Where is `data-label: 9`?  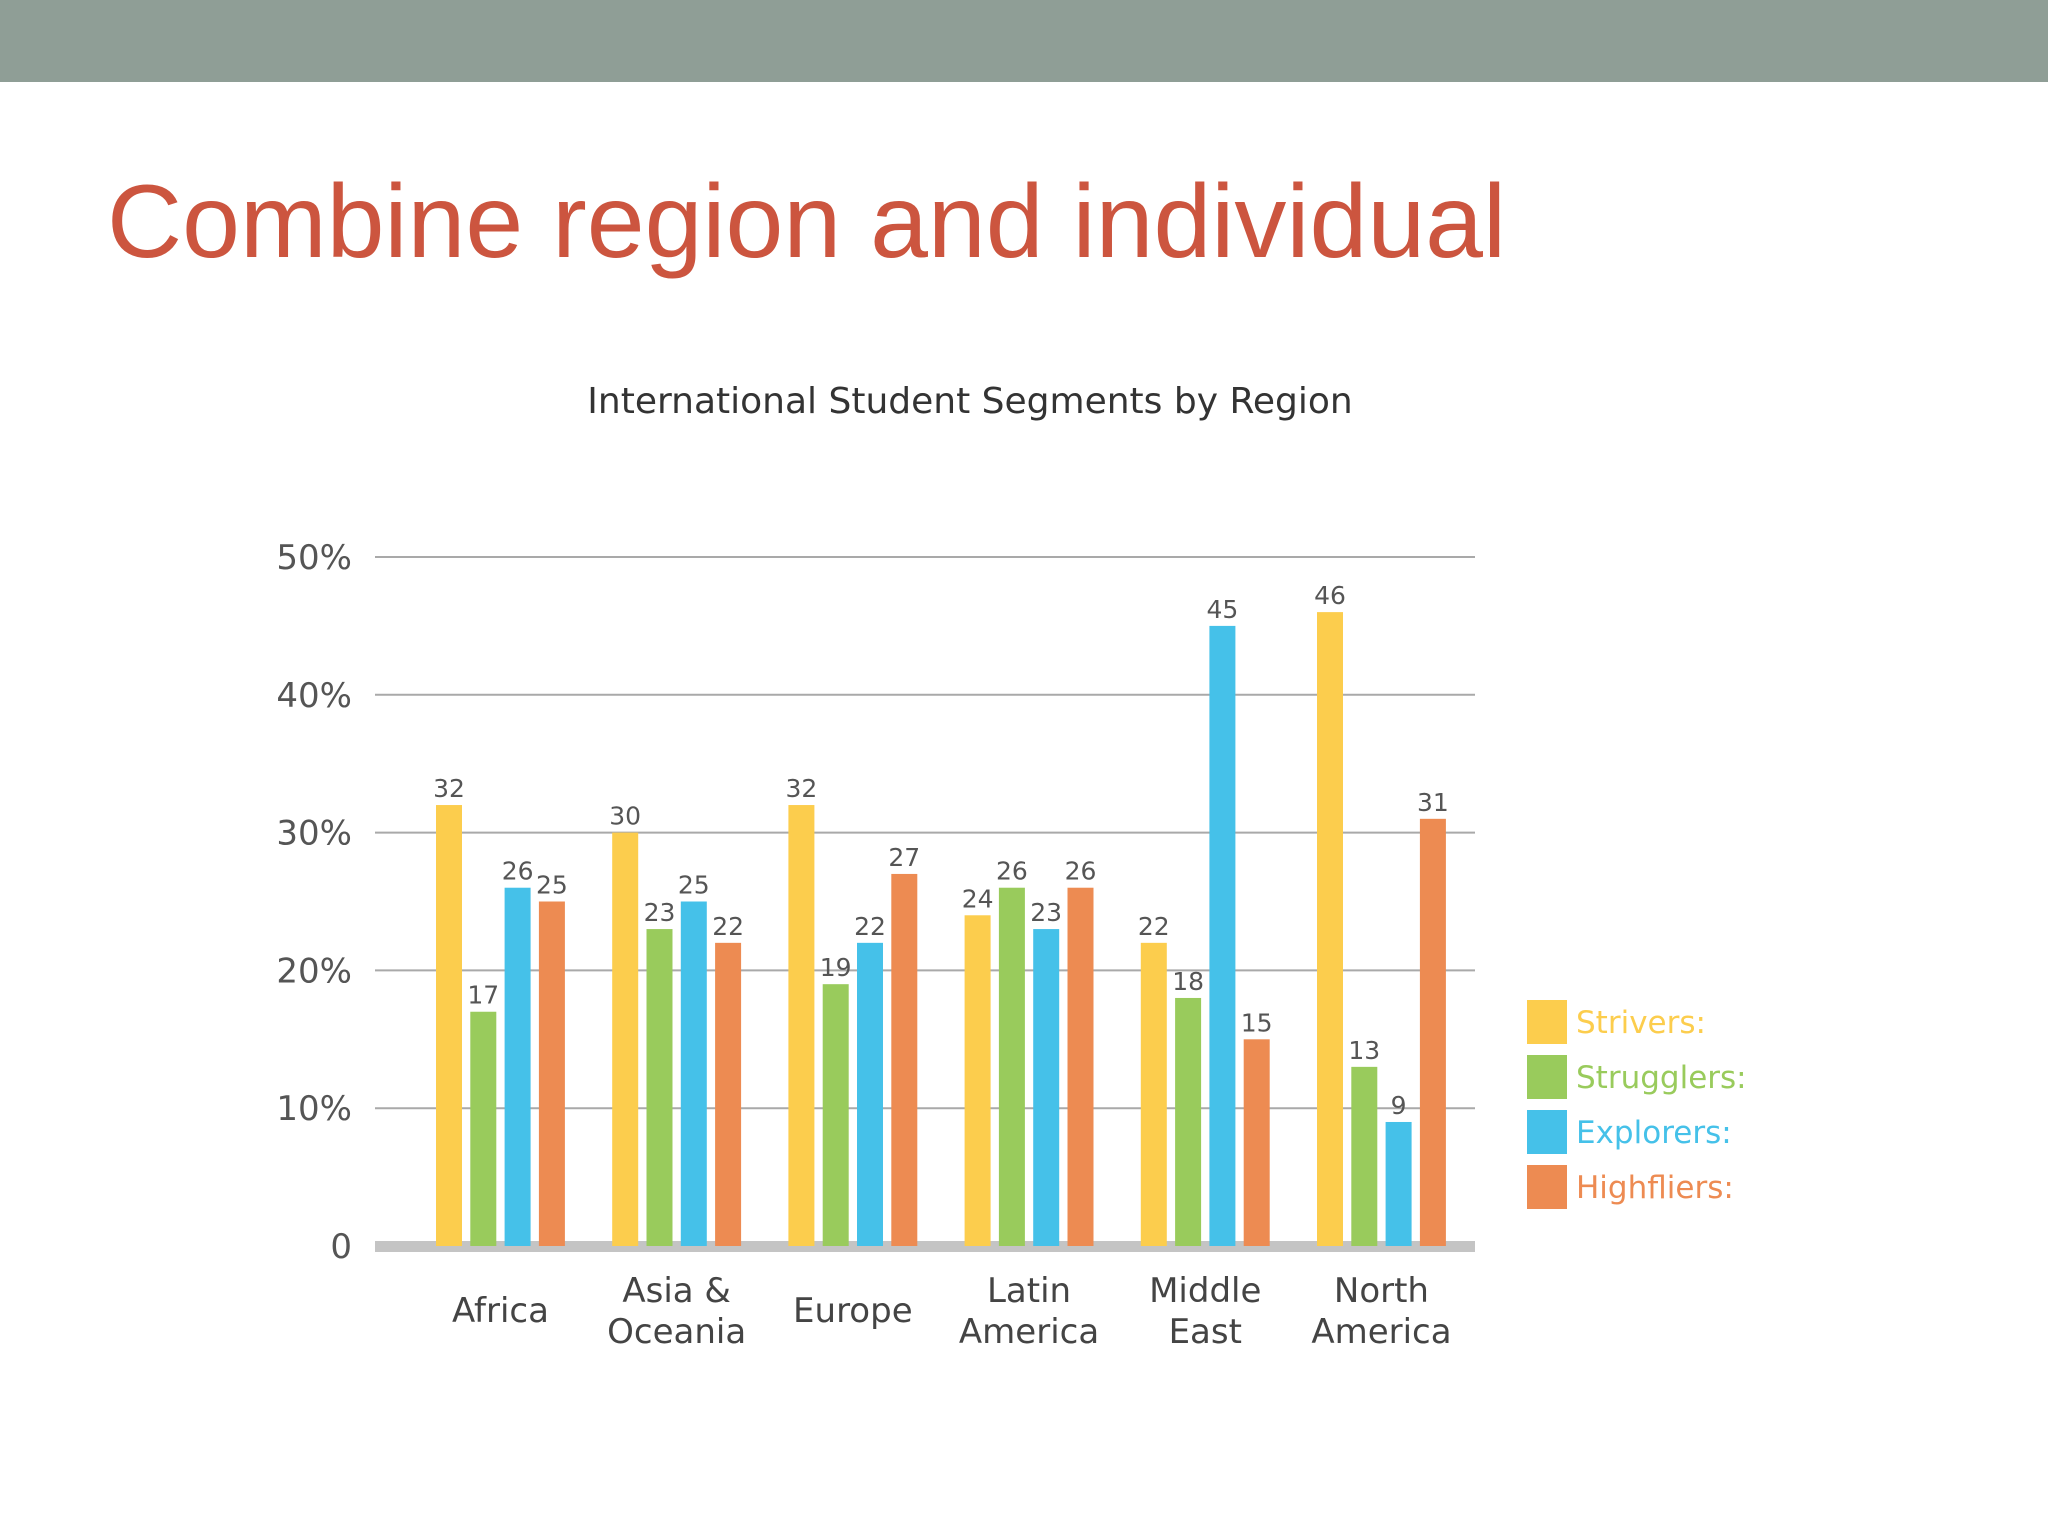
data-label: 9 is located at coordinates (1399, 1105).